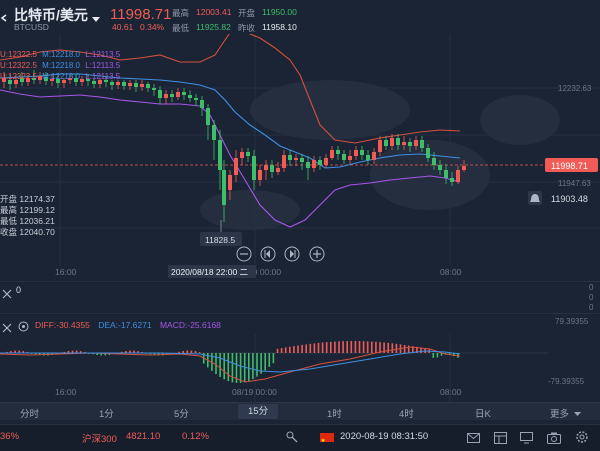 The width and height of the screenshot is (600, 451). Describe the element at coordinates (66, 392) in the screenshot. I see `macd-time-1: 16:00` at that location.